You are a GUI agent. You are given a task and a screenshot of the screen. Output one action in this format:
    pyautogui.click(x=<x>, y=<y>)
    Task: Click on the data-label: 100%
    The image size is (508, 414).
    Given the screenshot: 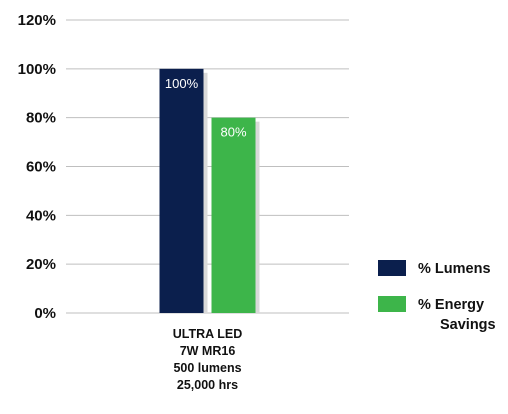 What is the action you would take?
    pyautogui.click(x=182, y=83)
    